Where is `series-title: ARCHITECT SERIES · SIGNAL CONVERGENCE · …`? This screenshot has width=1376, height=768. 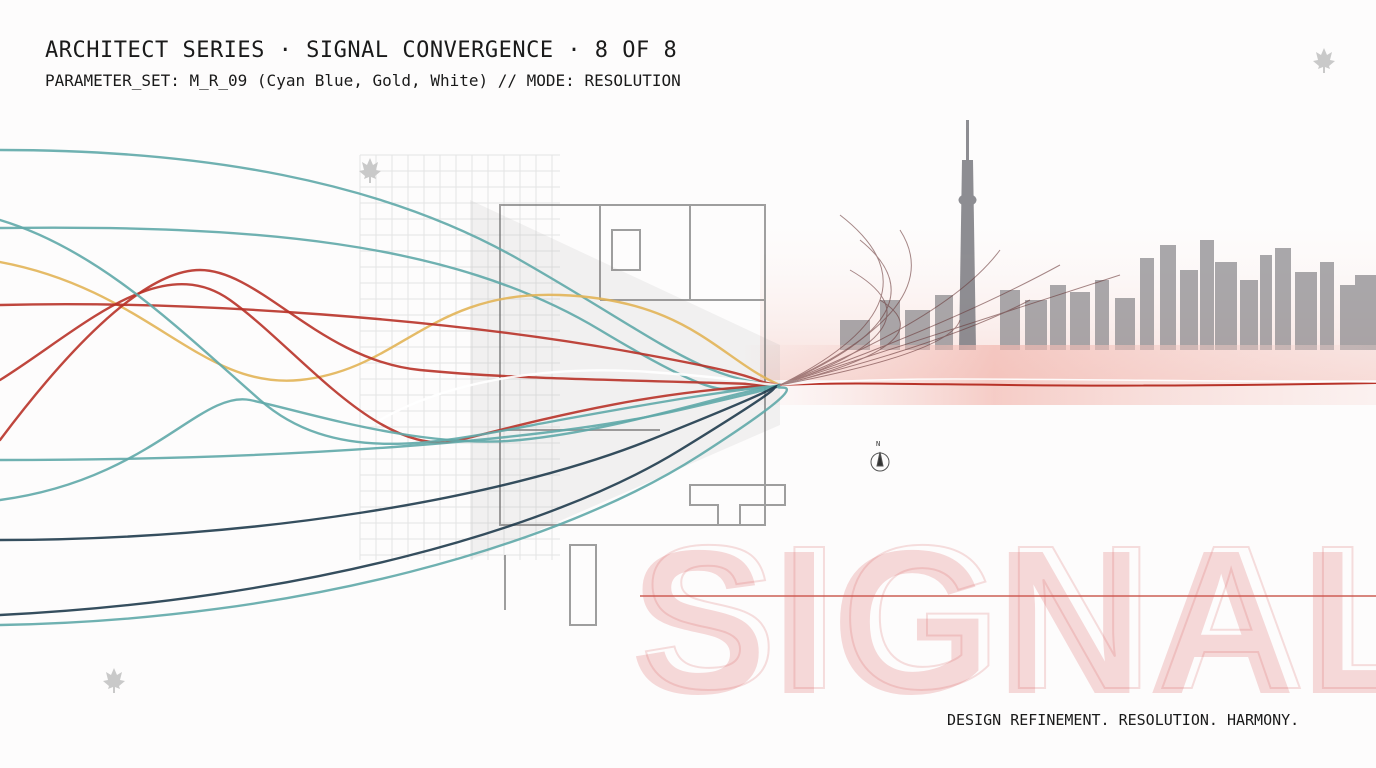 series-title: ARCHITECT SERIES · SIGNAL CONVERGENCE · … is located at coordinates (361, 50).